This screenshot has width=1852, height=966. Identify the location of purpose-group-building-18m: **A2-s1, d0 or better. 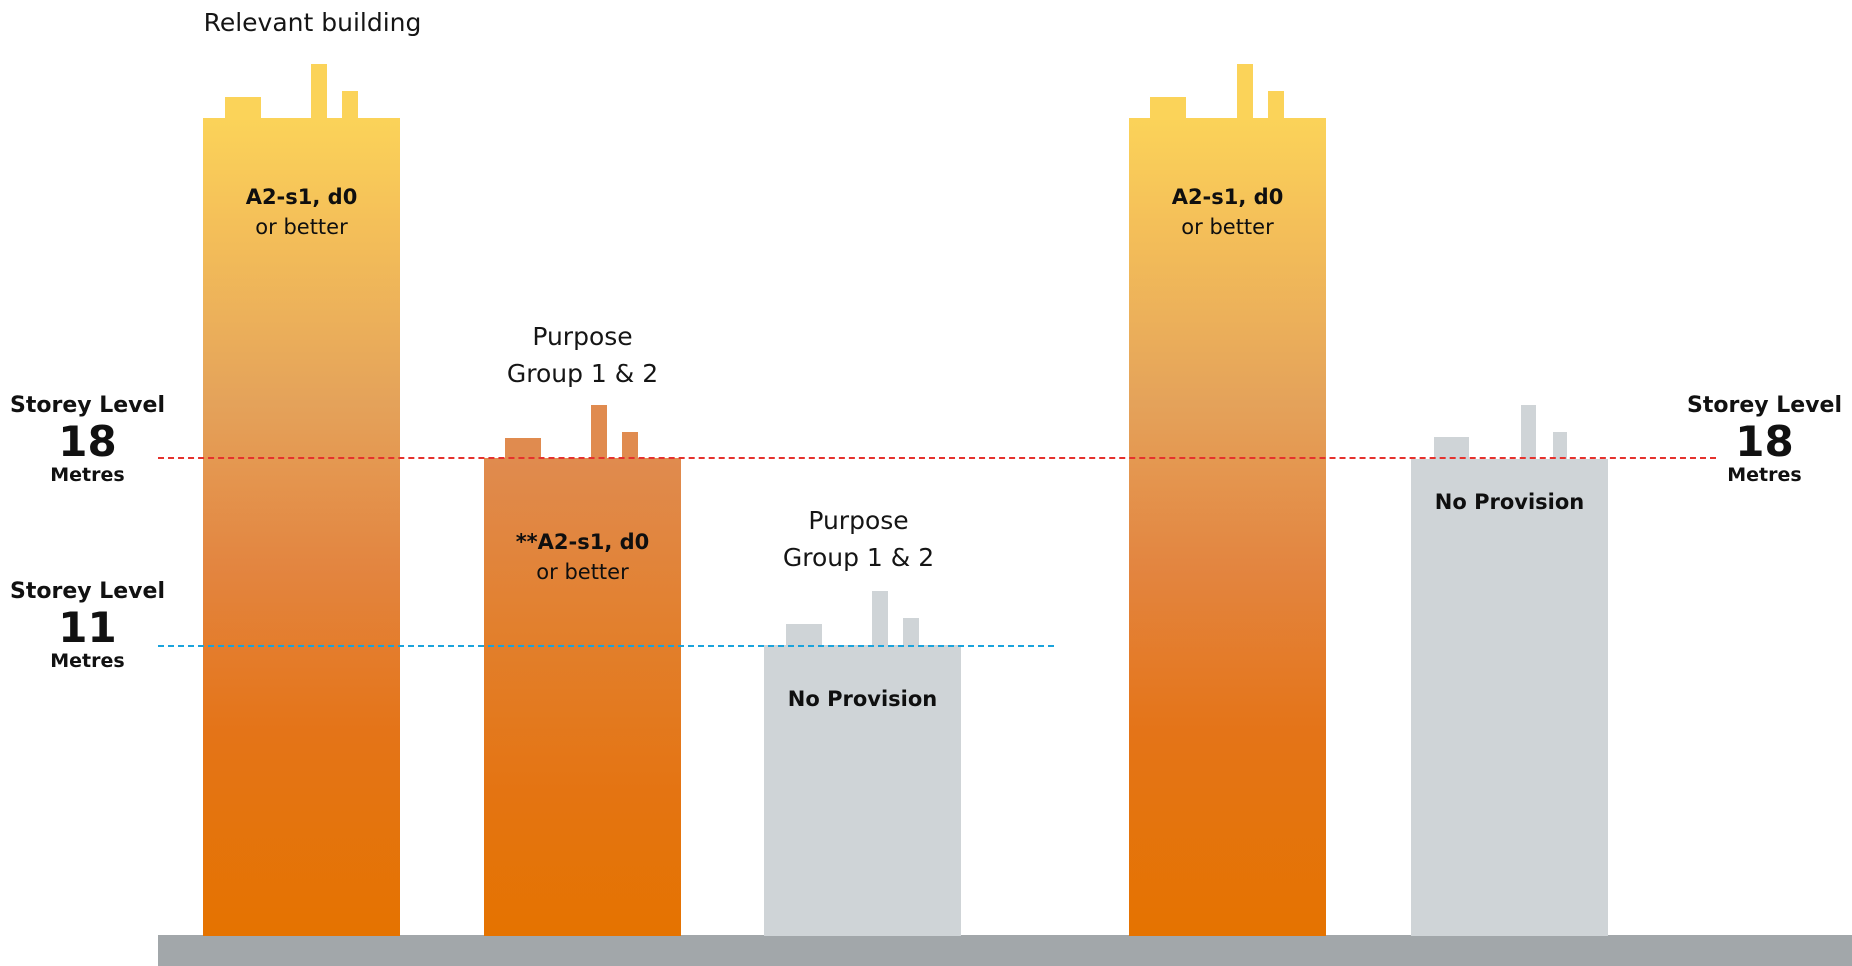
(582, 670).